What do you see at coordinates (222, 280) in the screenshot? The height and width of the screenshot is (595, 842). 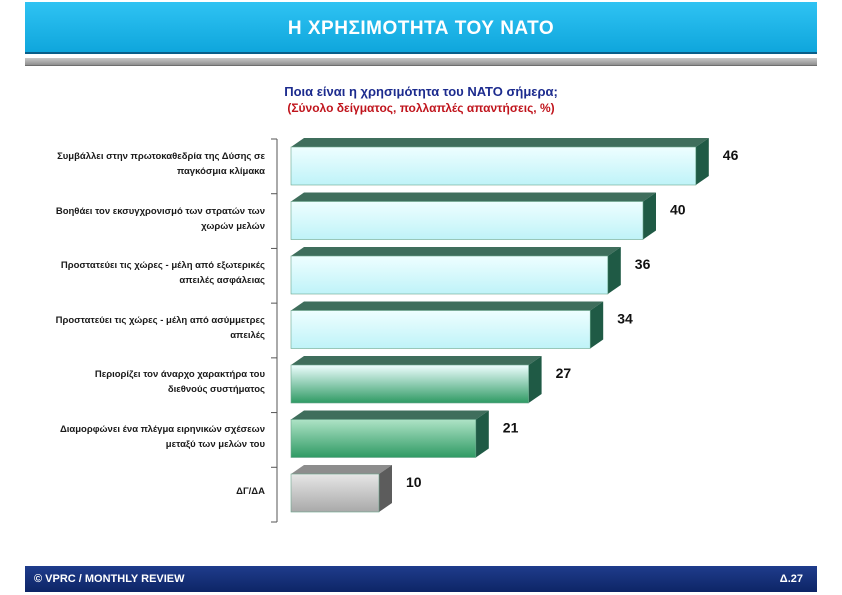 I see `category-label-line: απειλές ασφάλειας` at bounding box center [222, 280].